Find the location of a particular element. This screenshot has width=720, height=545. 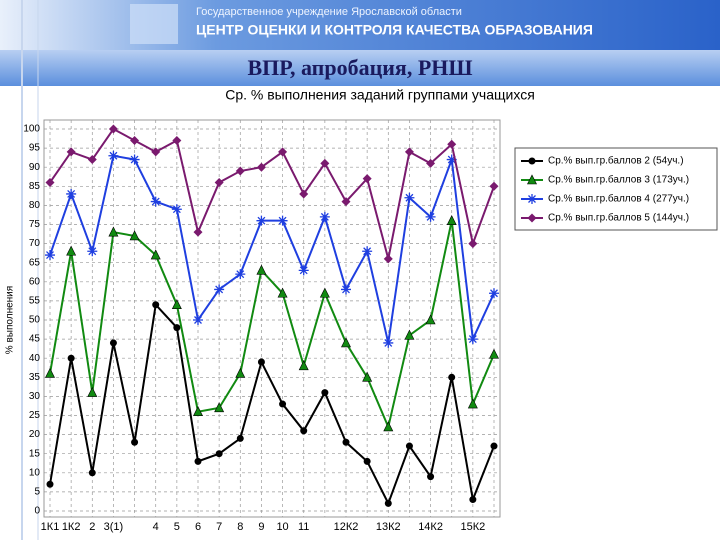

legend-label: Ср.% вып.гр.баллов 4 (277уч.) is located at coordinates (618, 199).